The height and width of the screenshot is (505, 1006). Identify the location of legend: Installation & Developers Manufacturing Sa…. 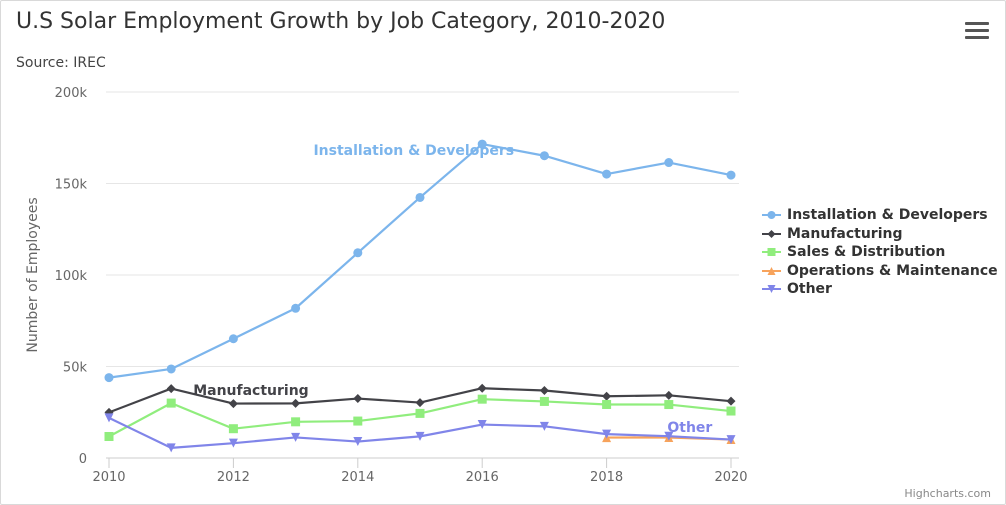
(879, 252).